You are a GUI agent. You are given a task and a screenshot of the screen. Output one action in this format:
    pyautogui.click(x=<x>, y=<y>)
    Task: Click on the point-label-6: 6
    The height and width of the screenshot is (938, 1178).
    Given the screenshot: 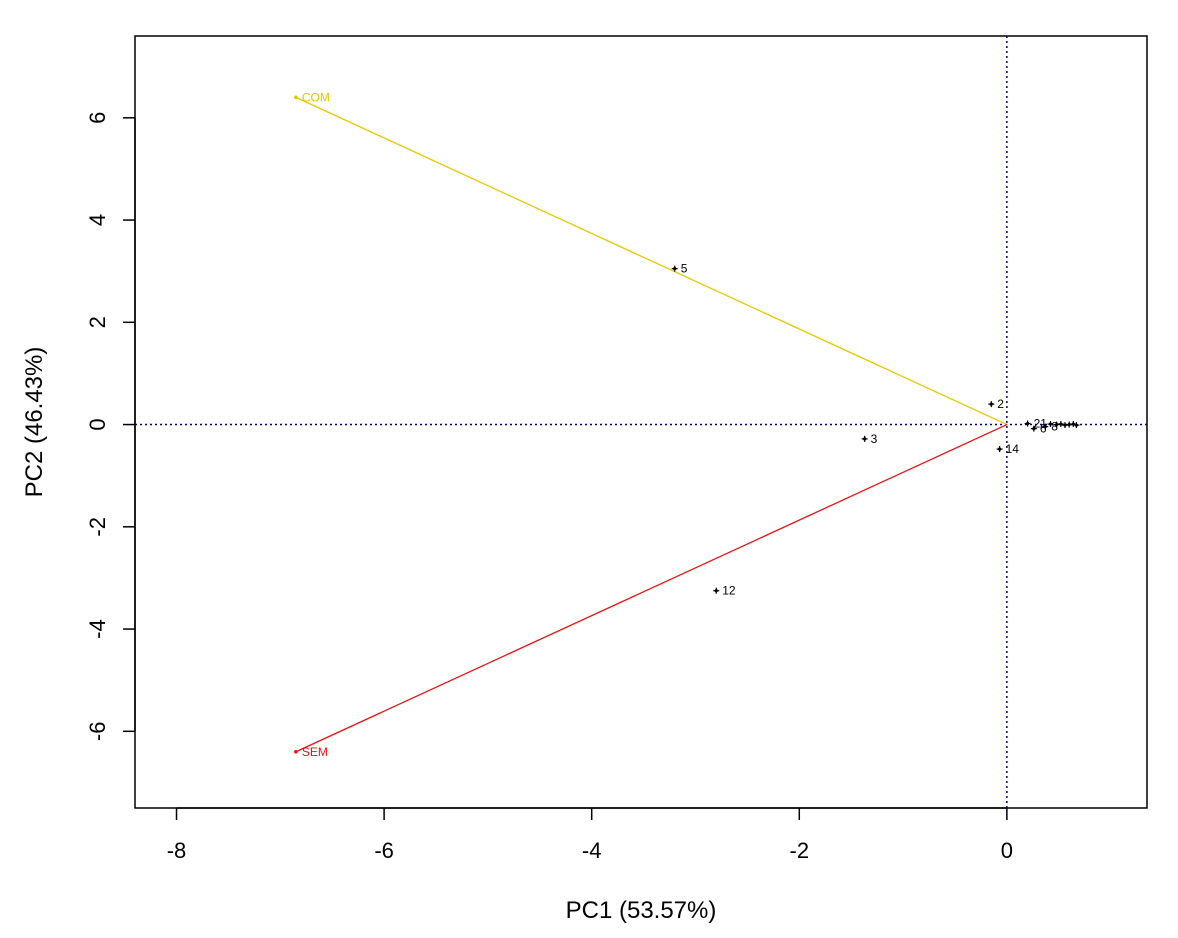 What is the action you would take?
    pyautogui.click(x=1043, y=429)
    